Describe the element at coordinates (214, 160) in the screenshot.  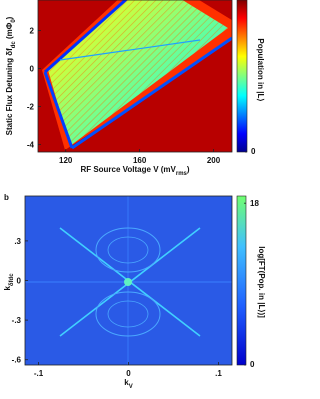
I see `x-tick-label: 200` at that location.